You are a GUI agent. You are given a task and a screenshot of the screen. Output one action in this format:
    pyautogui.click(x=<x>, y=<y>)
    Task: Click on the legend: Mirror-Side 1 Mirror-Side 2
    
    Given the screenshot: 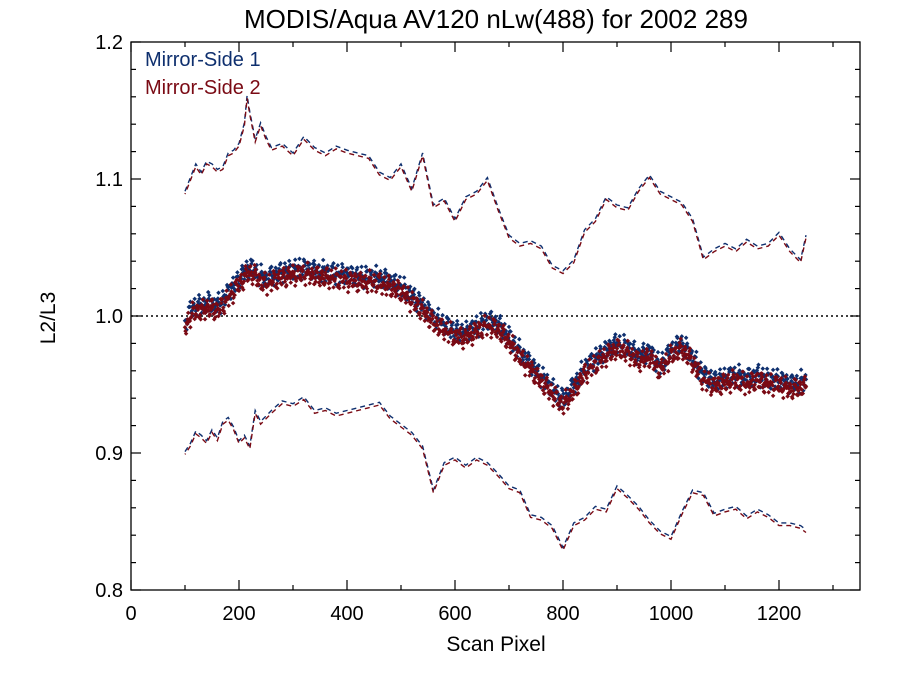 What is the action you would take?
    pyautogui.click(x=203, y=74)
    